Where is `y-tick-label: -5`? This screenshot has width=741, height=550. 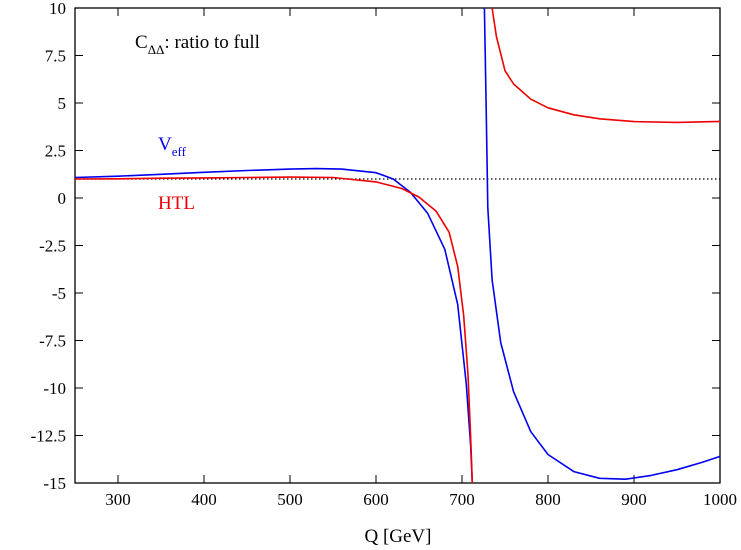 y-tick-label: -5 is located at coordinates (59, 293).